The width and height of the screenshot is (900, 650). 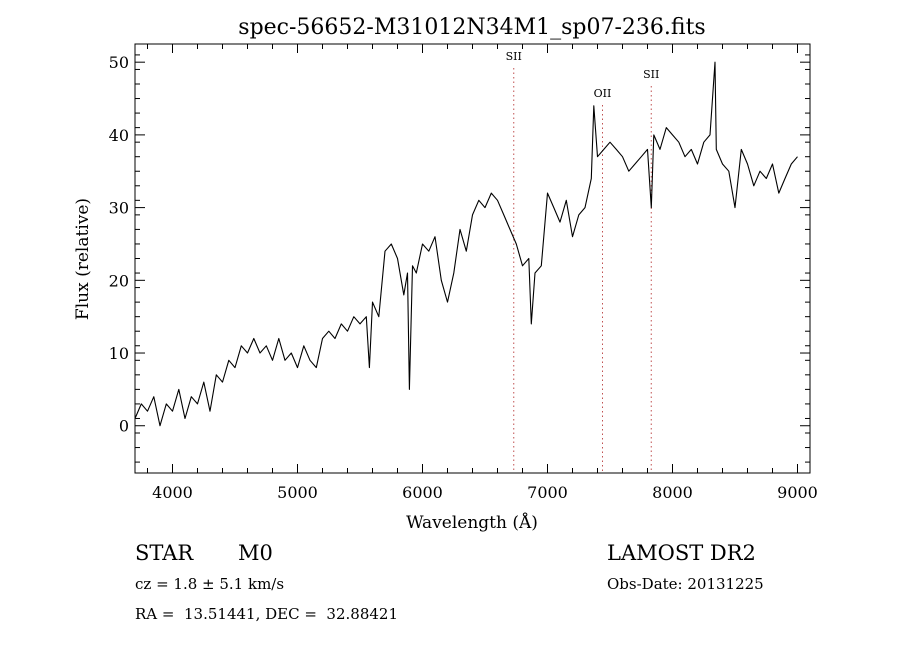 I want to click on y-tick-label: 40, so click(x=119, y=135).